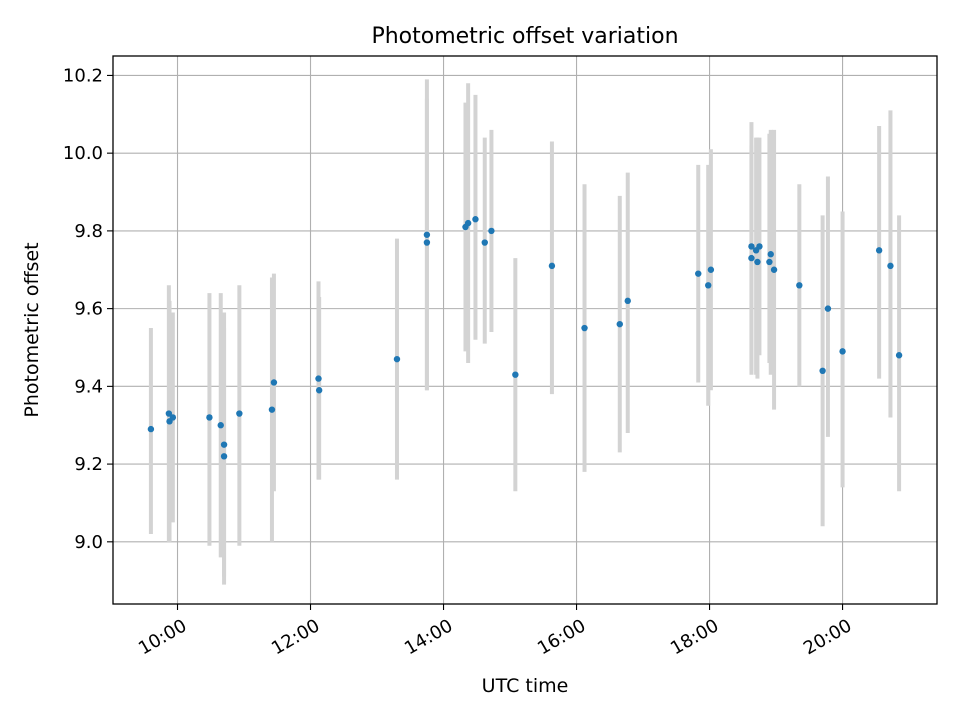  What do you see at coordinates (83, 153) in the screenshot?
I see `y-tick-label: 10.0` at bounding box center [83, 153].